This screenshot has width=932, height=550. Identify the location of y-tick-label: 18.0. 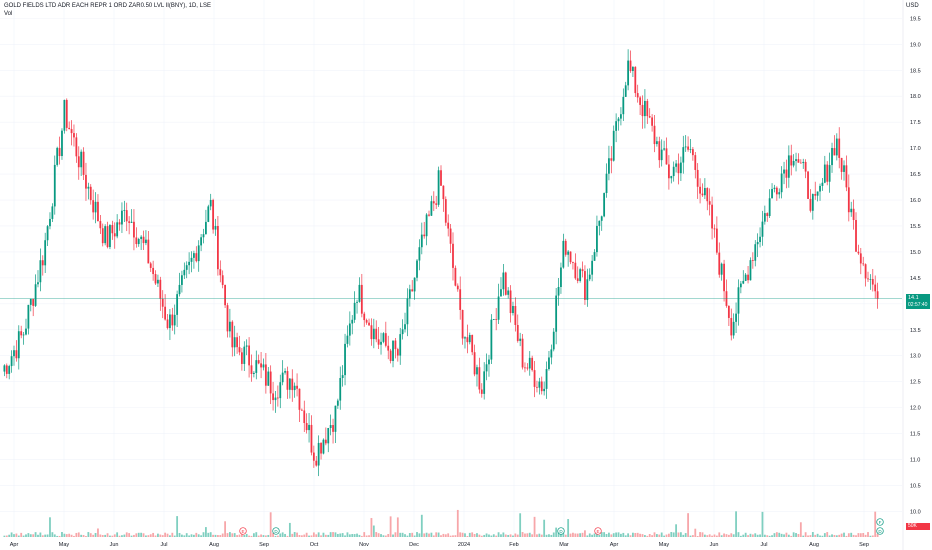
(915, 97).